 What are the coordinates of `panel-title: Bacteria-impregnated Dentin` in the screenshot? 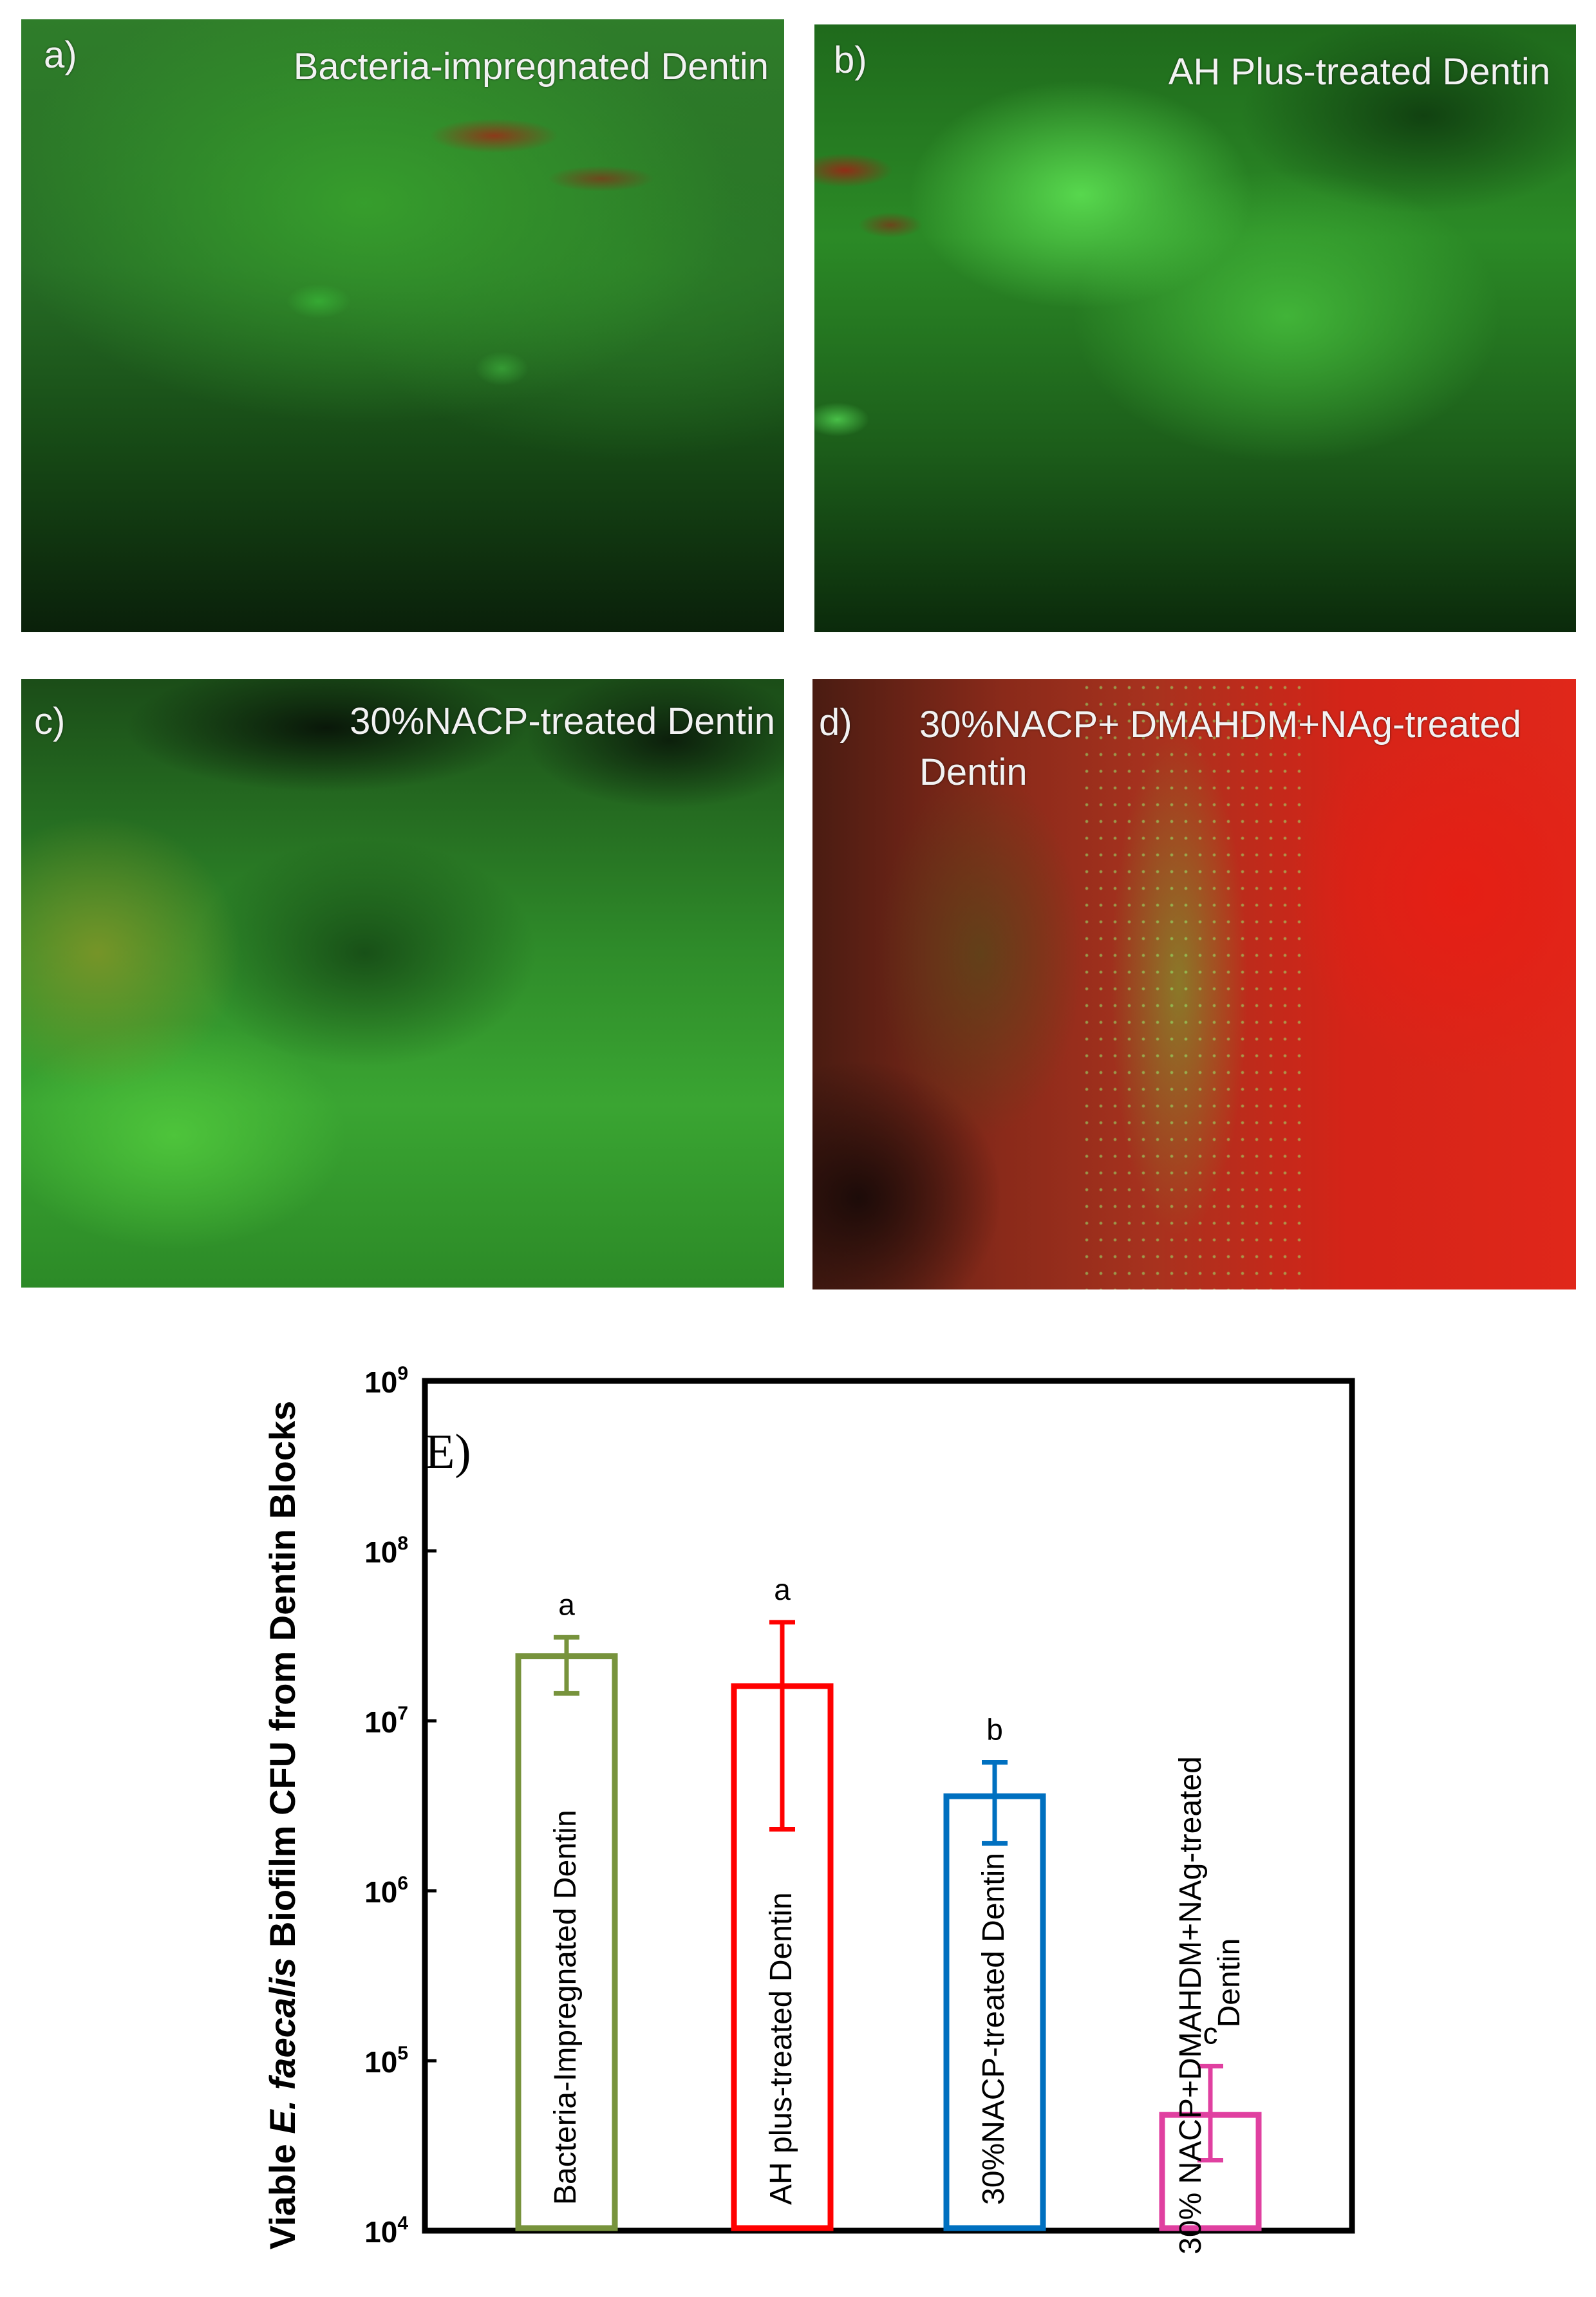 It's located at (531, 67).